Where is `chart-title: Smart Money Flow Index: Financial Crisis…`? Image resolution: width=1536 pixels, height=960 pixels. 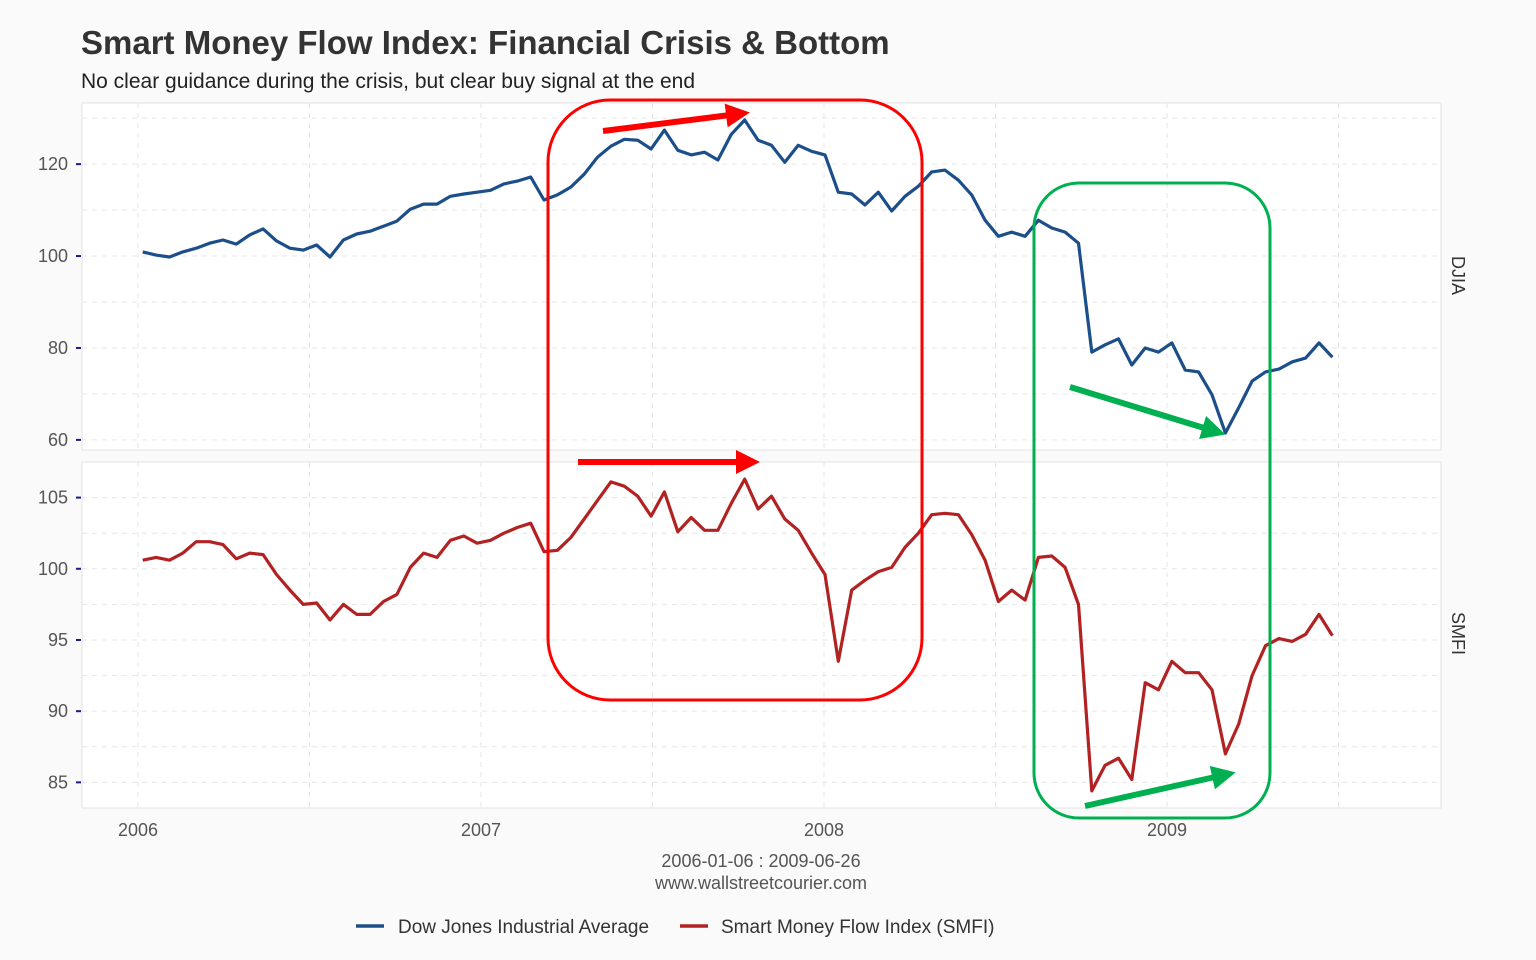 chart-title: Smart Money Flow Index: Financial Crisis… is located at coordinates (485, 42).